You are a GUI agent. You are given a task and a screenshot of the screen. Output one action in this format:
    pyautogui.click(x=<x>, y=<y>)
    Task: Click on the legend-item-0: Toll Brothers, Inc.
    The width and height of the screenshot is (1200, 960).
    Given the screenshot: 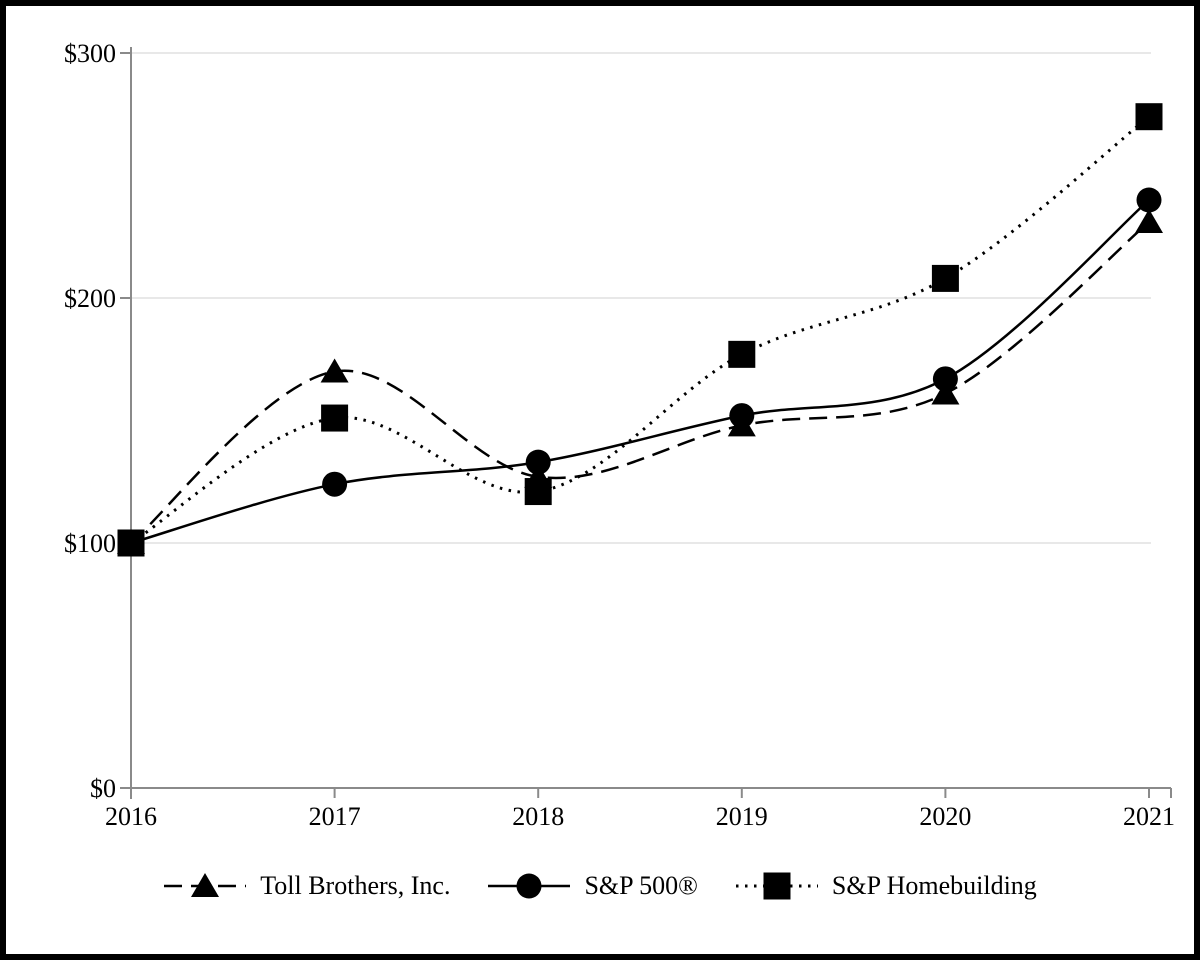 What is the action you would take?
    pyautogui.click(x=306, y=886)
    